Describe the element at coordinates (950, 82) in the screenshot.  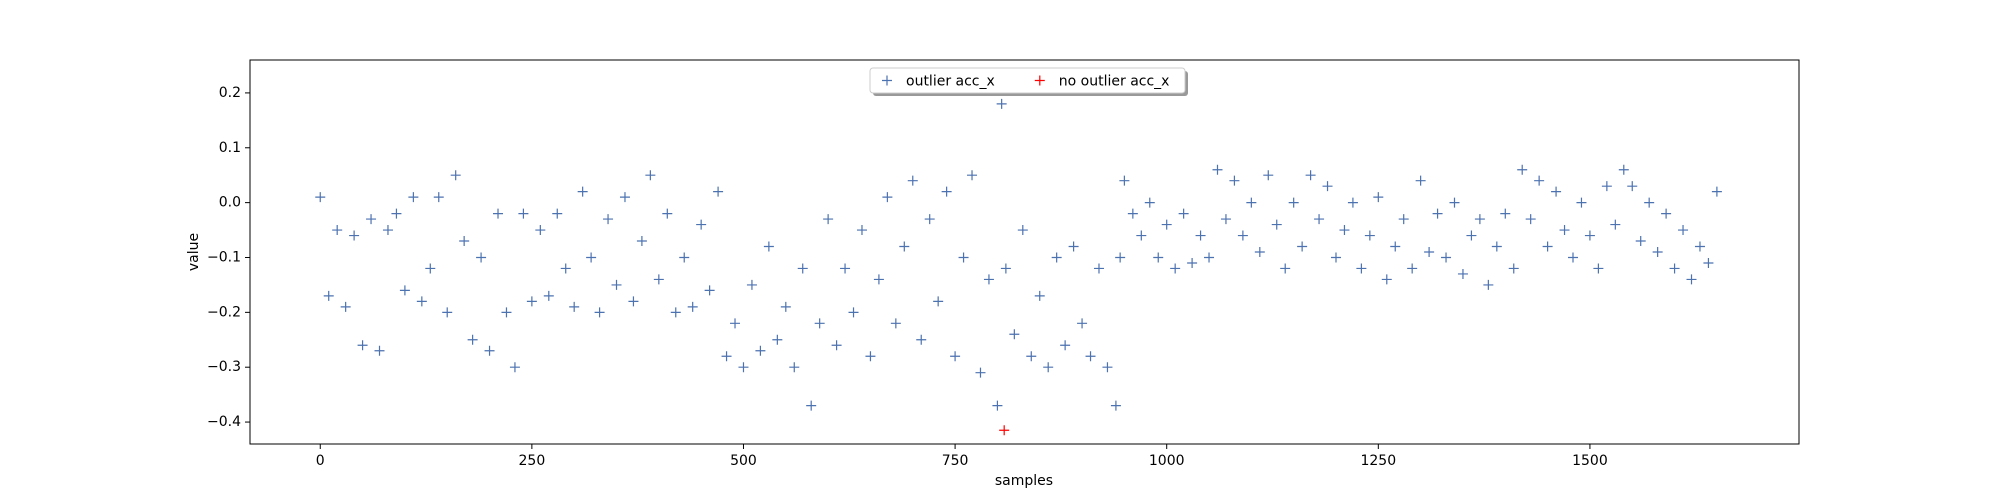
I see `legend-label: outlier acc_x` at that location.